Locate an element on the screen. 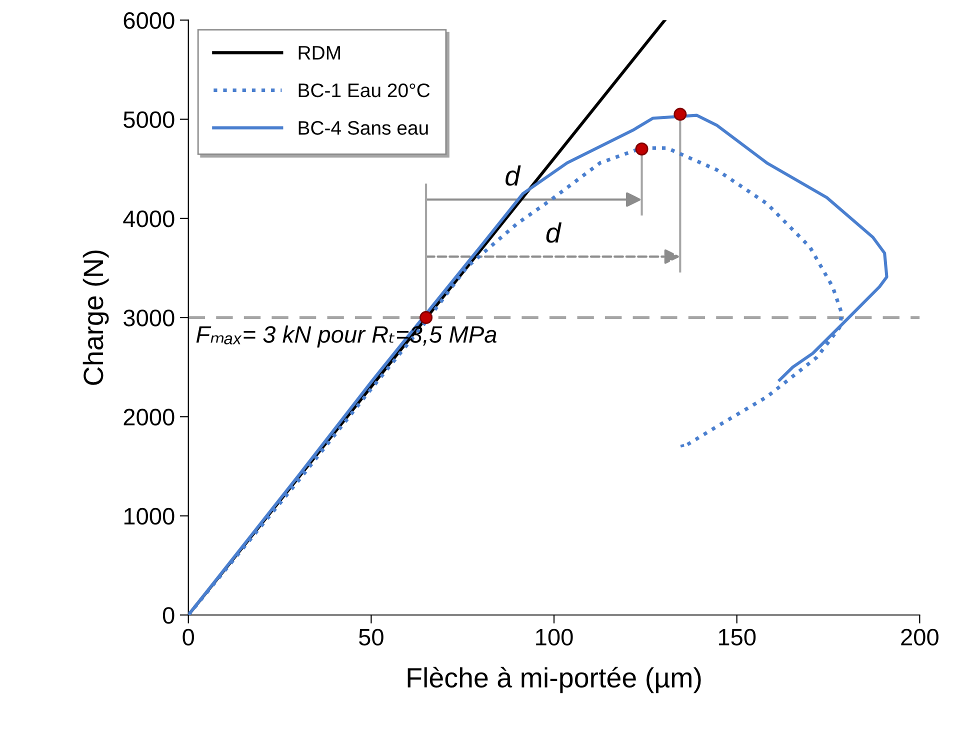 This screenshot has height=745, width=961. x-tick-label: 100 is located at coordinates (554, 637).